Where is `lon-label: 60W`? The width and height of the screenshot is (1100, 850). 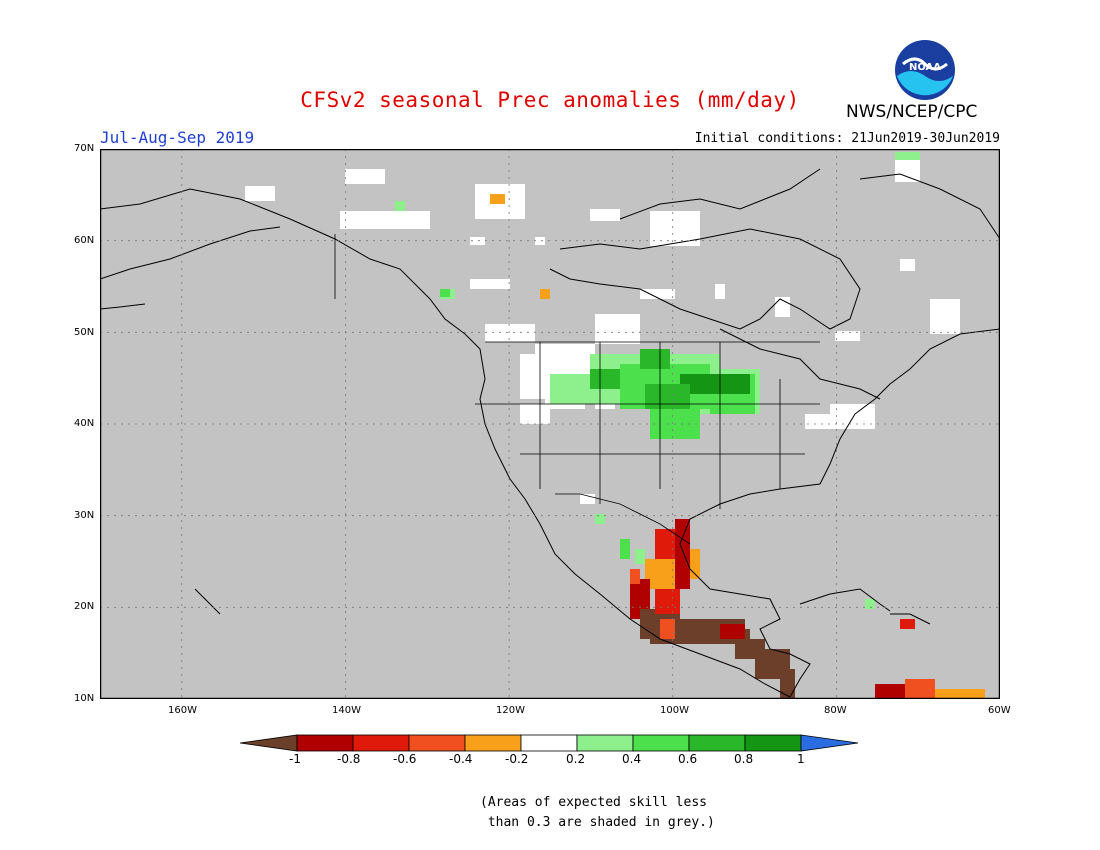 lon-label: 60W is located at coordinates (999, 710).